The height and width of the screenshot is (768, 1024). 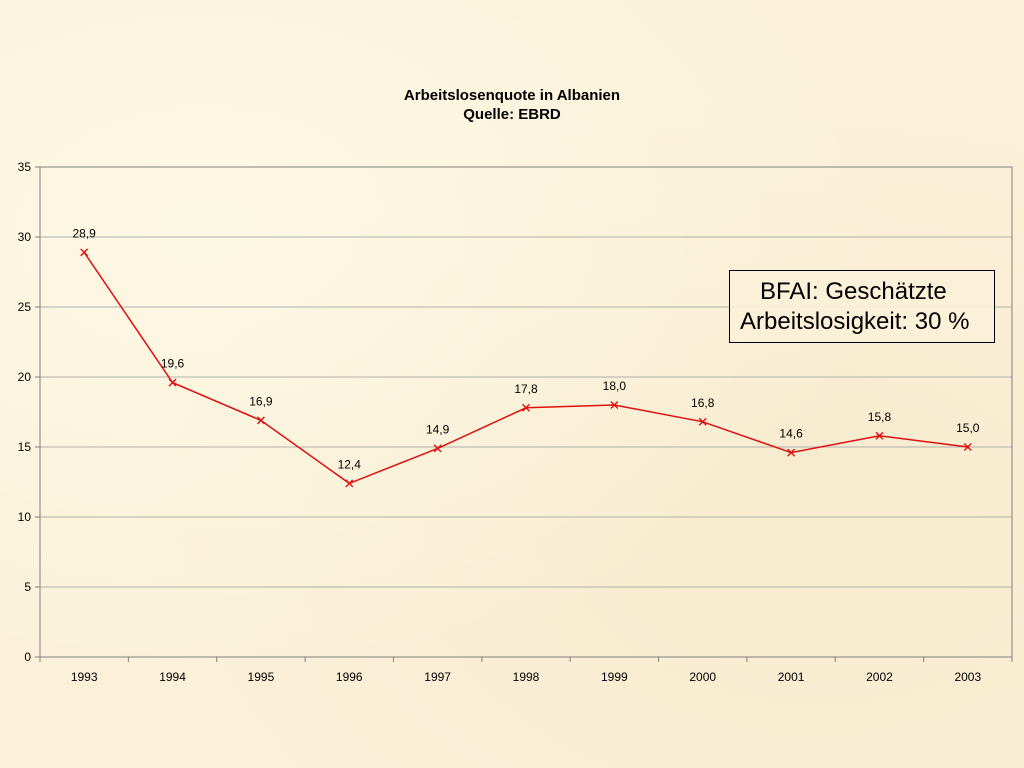 I want to click on data-point-2003, so click(x=967, y=447).